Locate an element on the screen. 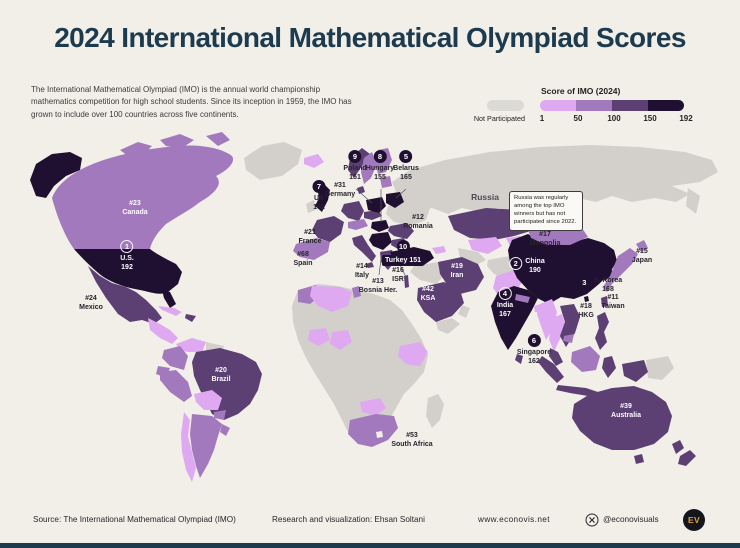 The image size is (740, 548). score-pill-turkey: Turkey 151 is located at coordinates (403, 260).